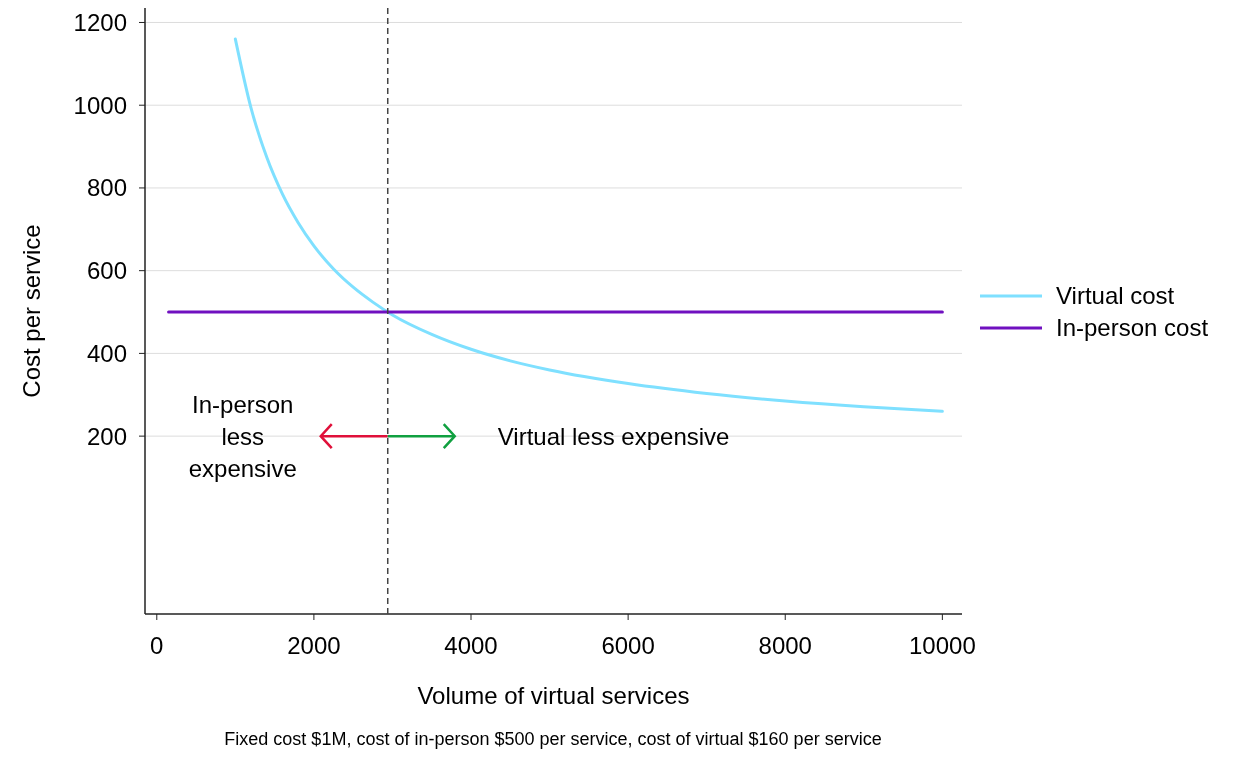 The image size is (1236, 757). I want to click on y-tick-label: 800, so click(106, 188).